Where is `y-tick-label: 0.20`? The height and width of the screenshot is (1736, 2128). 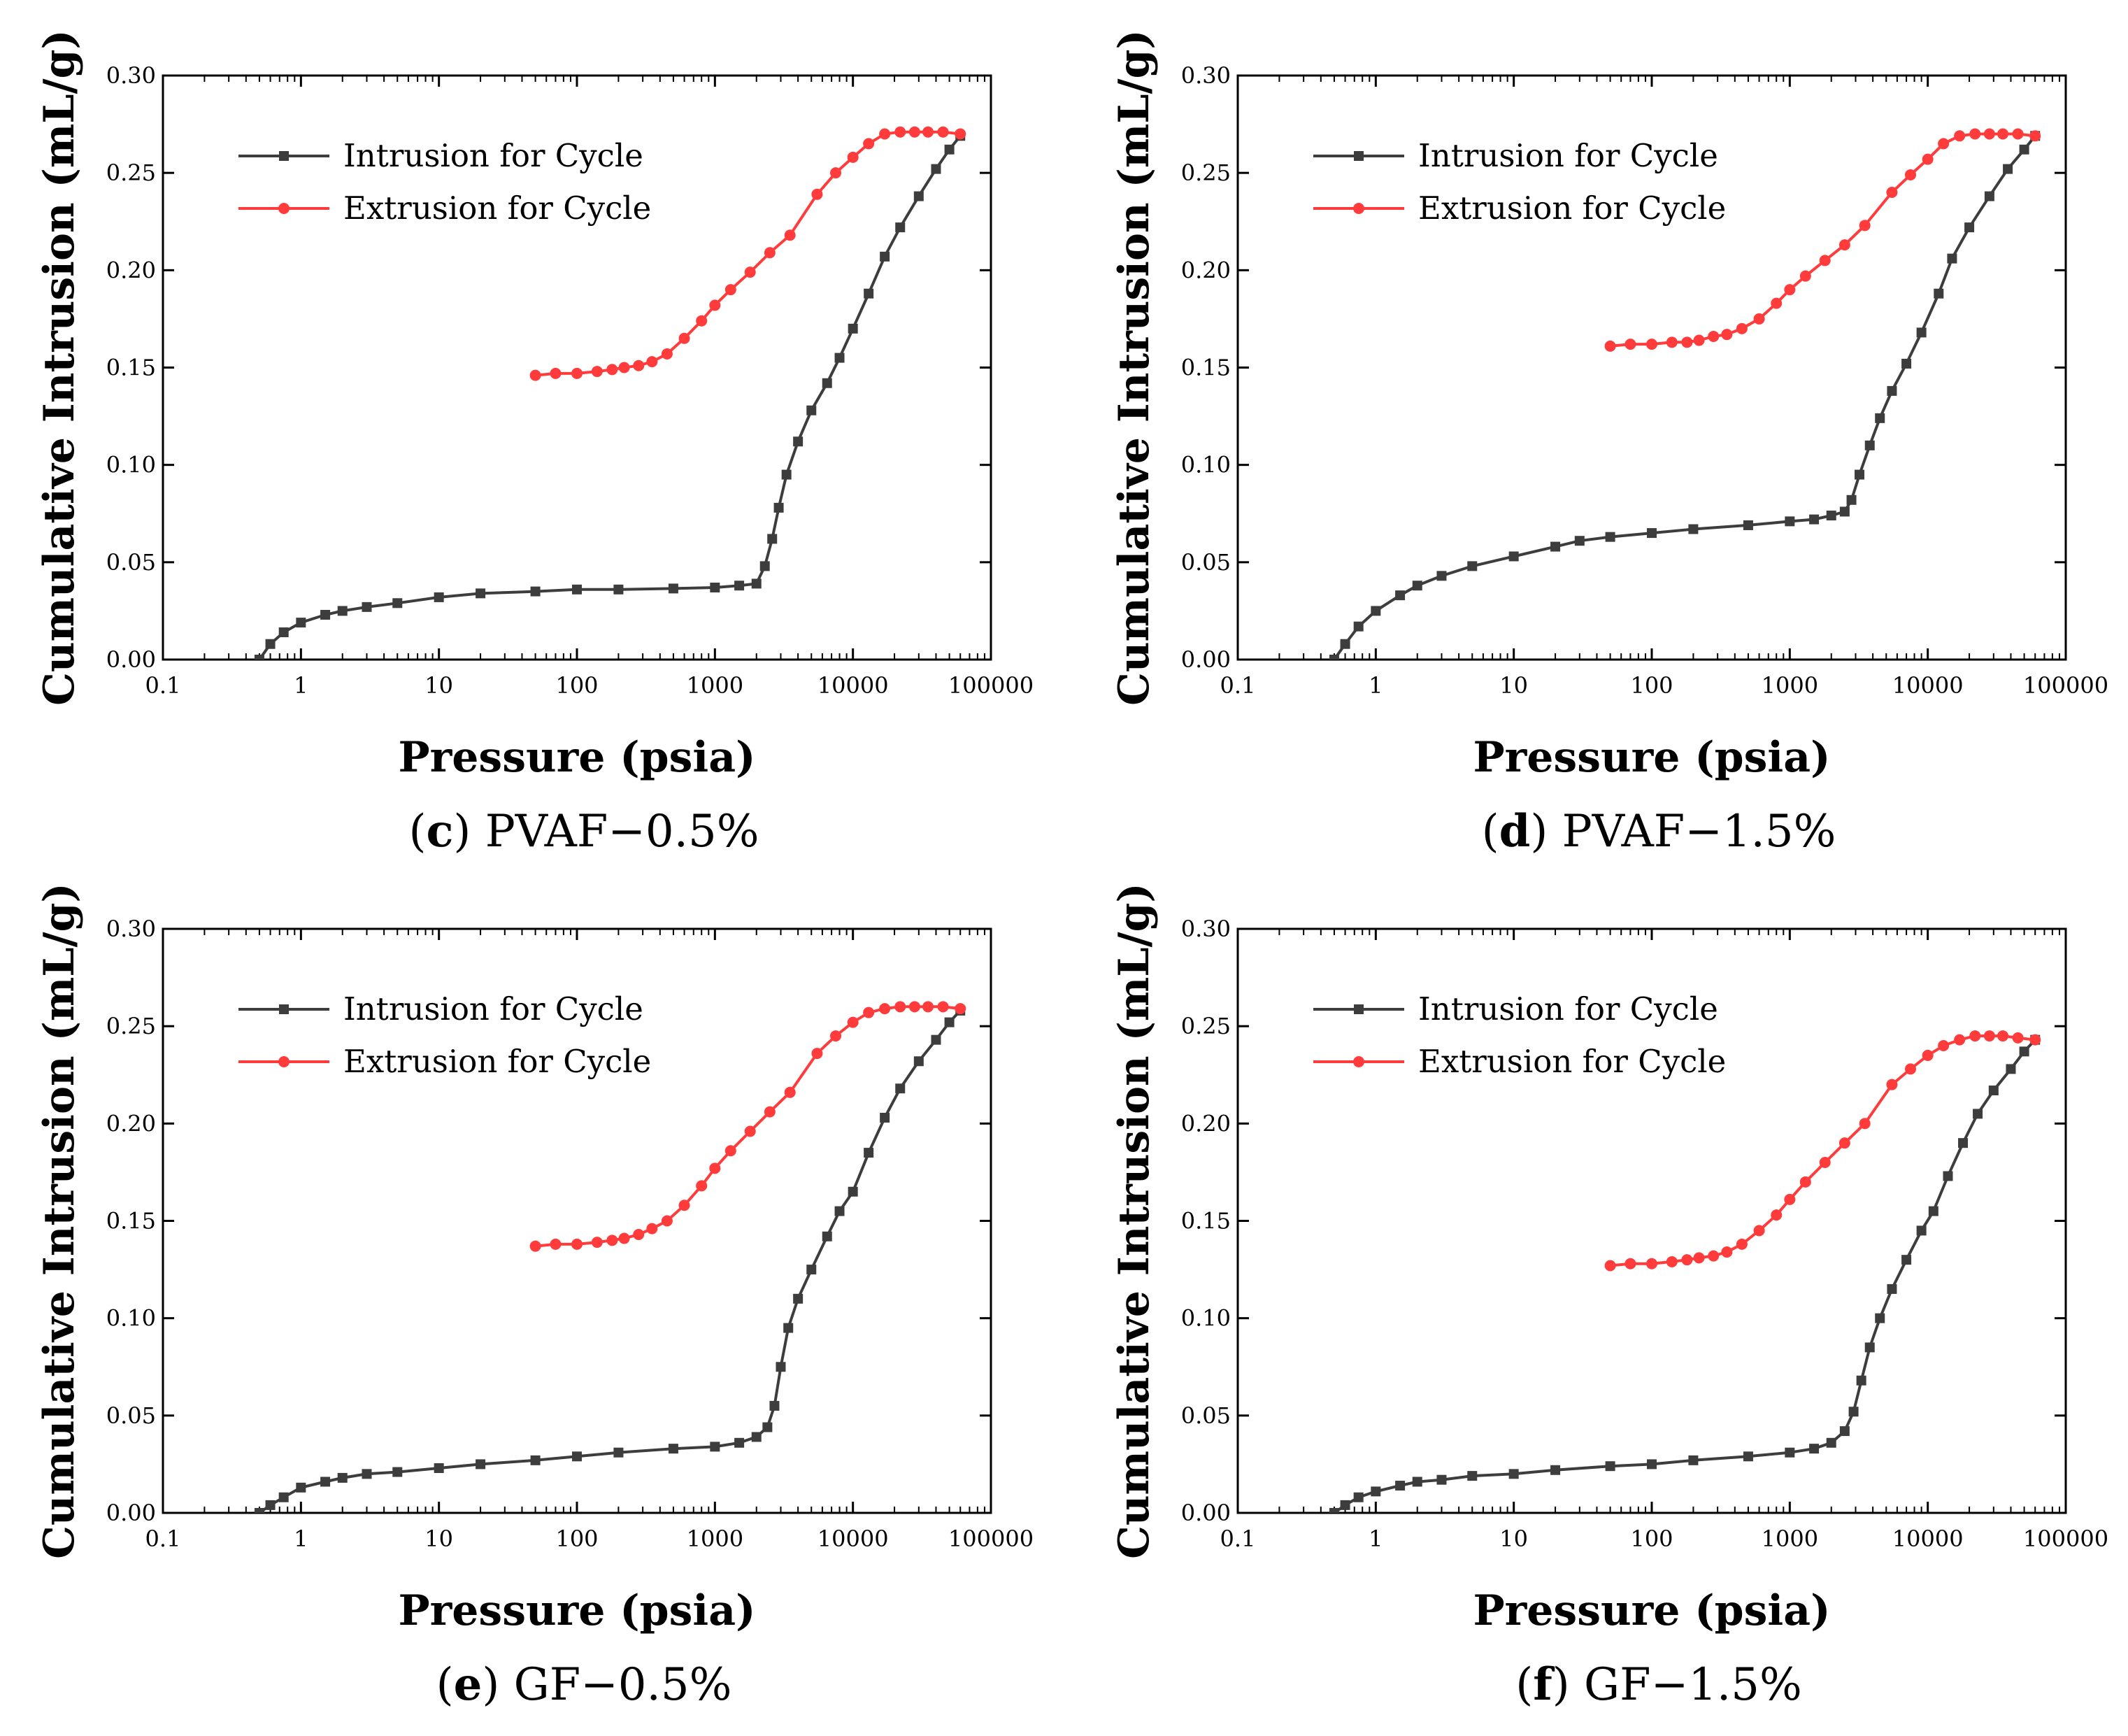 y-tick-label: 0.20 is located at coordinates (1206, 270).